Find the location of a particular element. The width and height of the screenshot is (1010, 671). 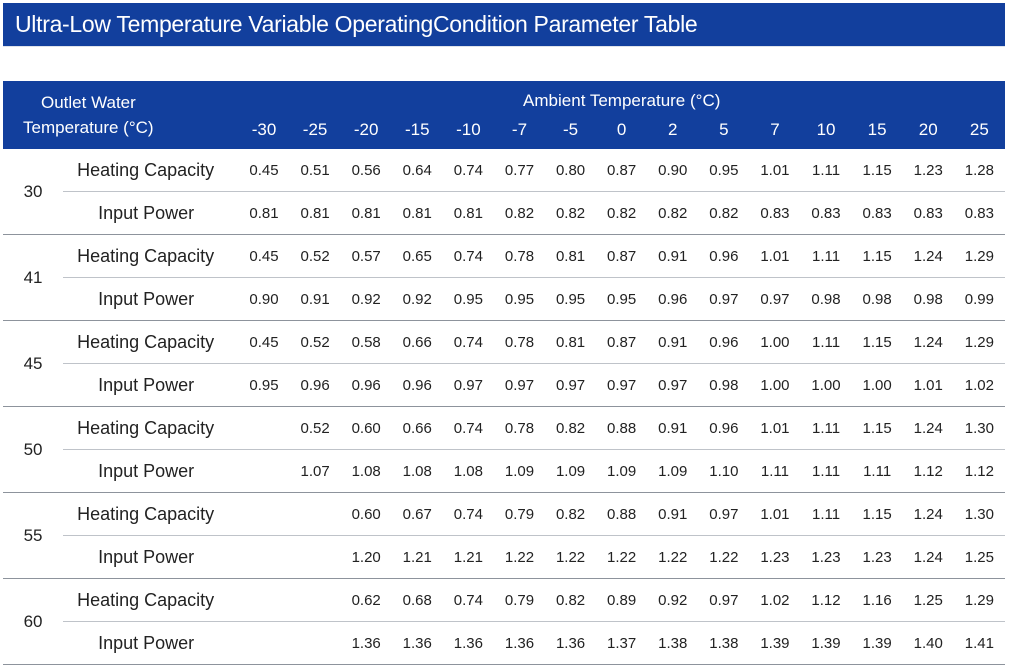

input-power-value: 0.92 is located at coordinates (417, 299).